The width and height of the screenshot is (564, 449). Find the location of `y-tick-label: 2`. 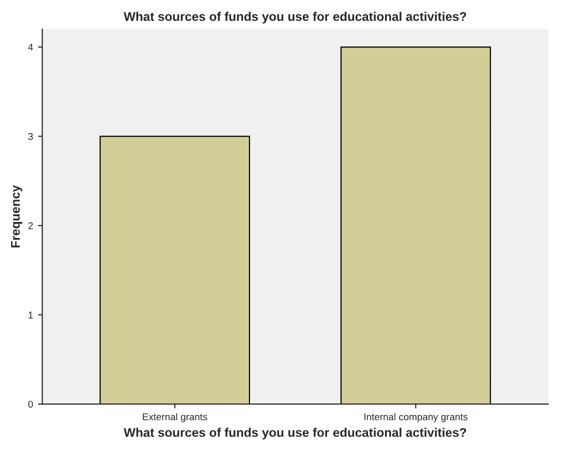

y-tick-label: 2 is located at coordinates (30, 226).